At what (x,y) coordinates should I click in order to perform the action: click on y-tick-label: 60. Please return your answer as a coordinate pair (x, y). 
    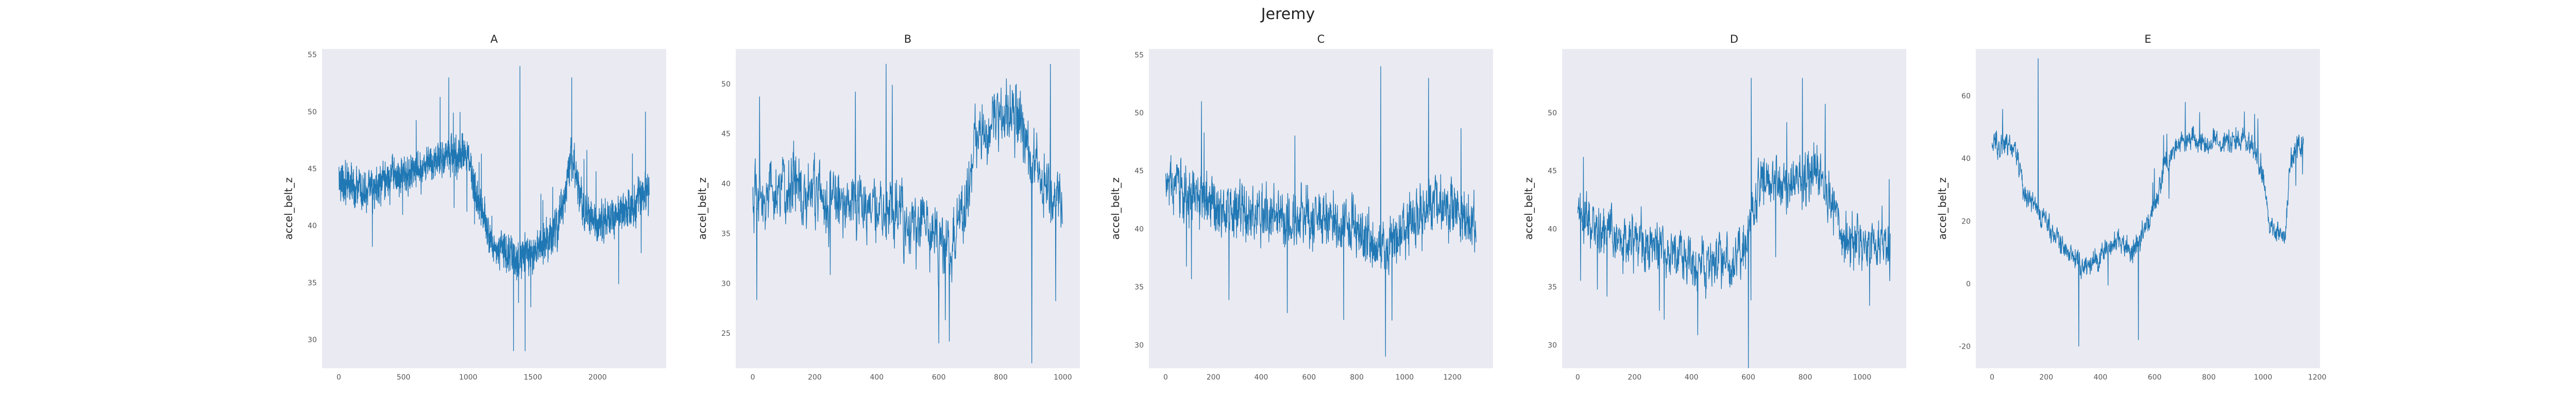
    Looking at the image, I should click on (1966, 96).